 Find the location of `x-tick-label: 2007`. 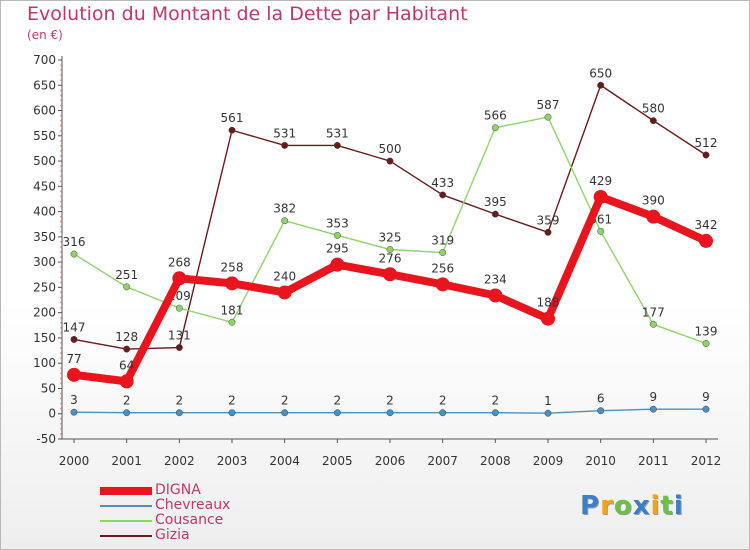

x-tick-label: 2007 is located at coordinates (442, 461).